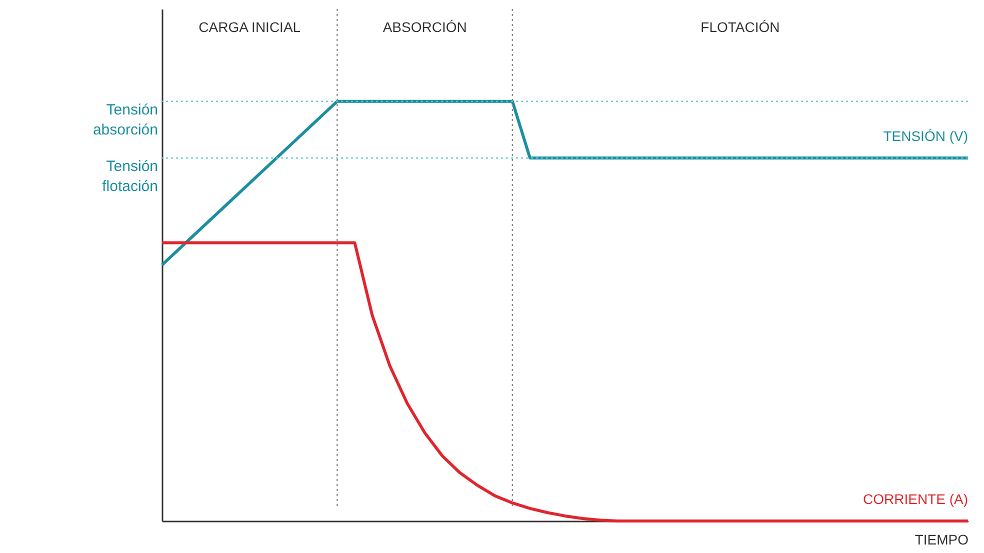 The width and height of the screenshot is (984, 553). I want to click on ref-line-label: Tensión absorción, so click(125, 119).